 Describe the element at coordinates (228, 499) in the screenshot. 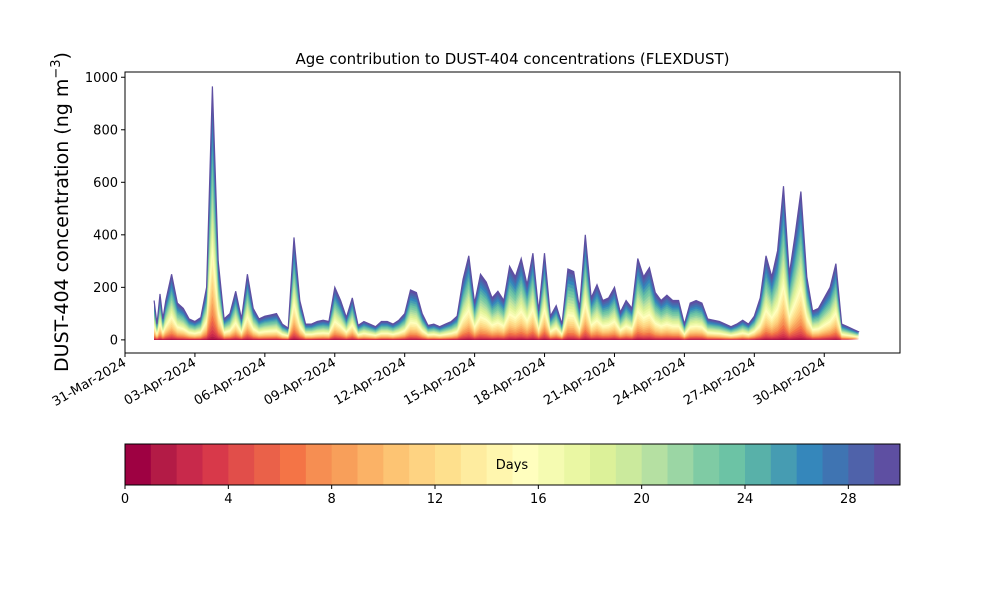

I see `colorbar-tick-label: 4` at that location.